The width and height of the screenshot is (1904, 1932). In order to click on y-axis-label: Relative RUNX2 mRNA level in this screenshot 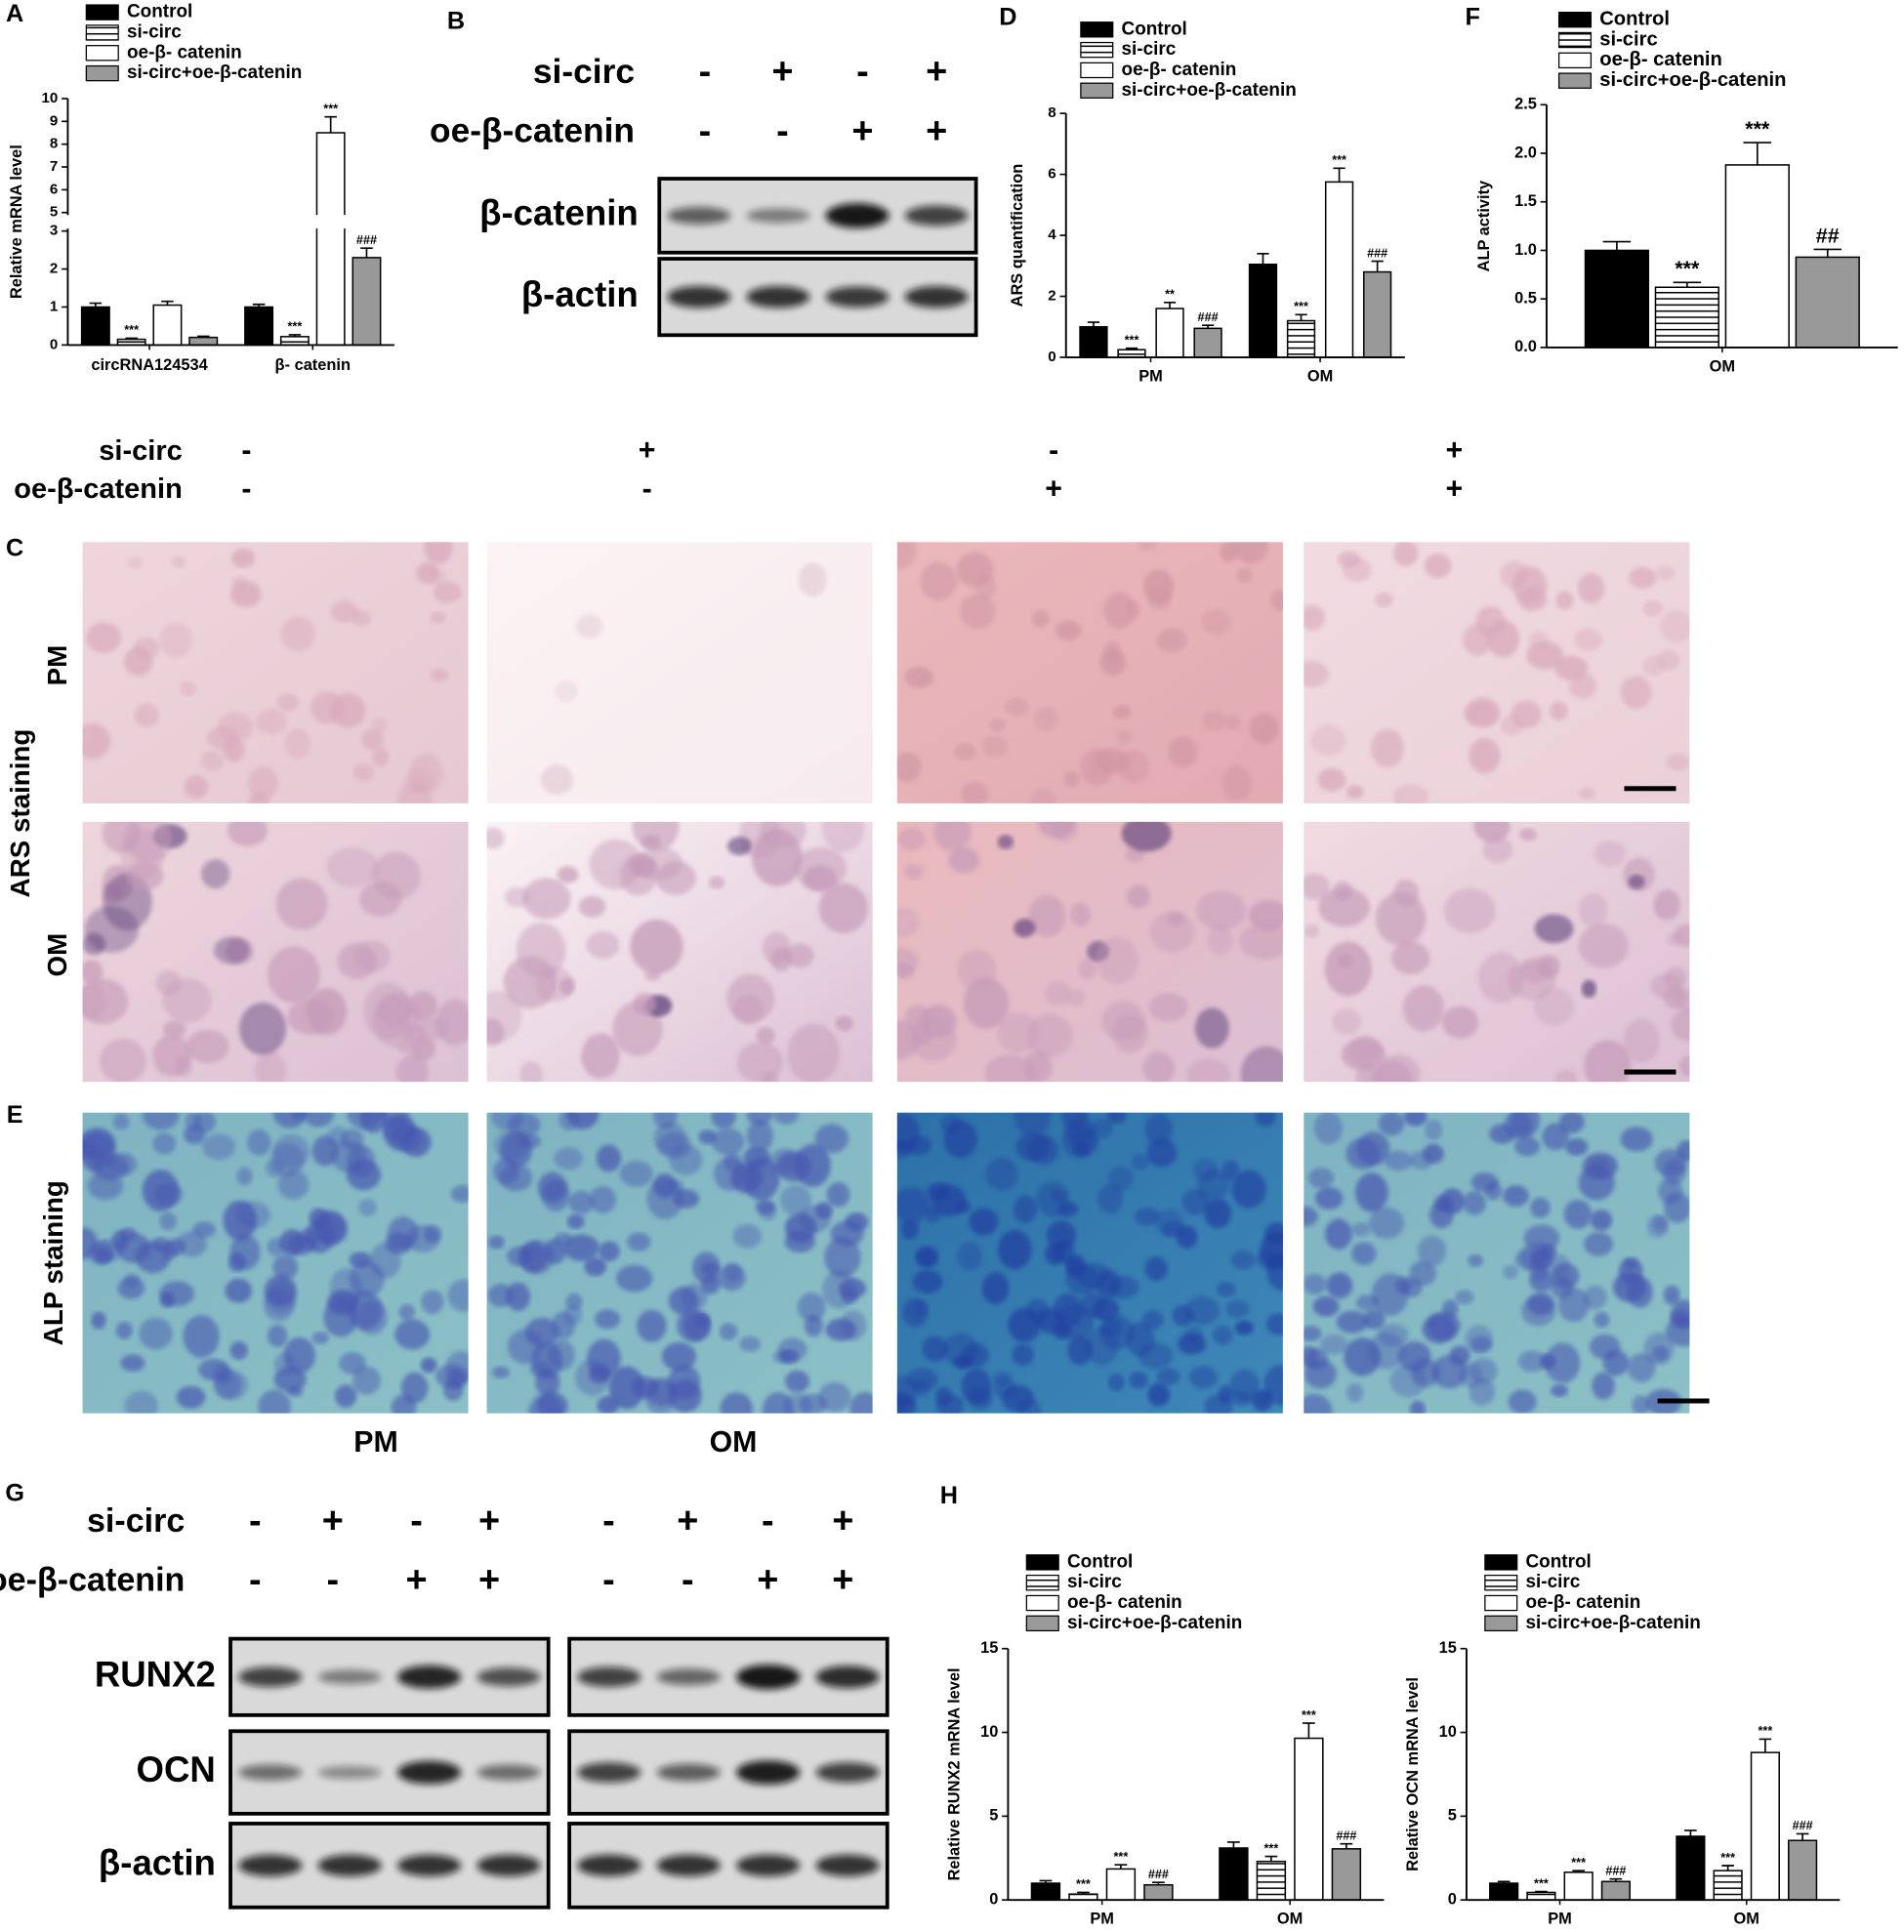, I will do `click(954, 1773)`.